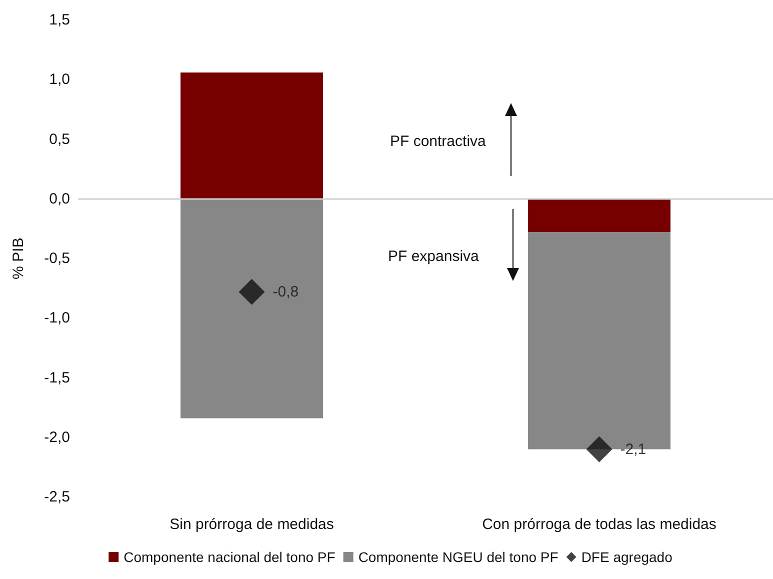  What do you see at coordinates (627, 557) in the screenshot?
I see `legend-label: DFE agregado` at bounding box center [627, 557].